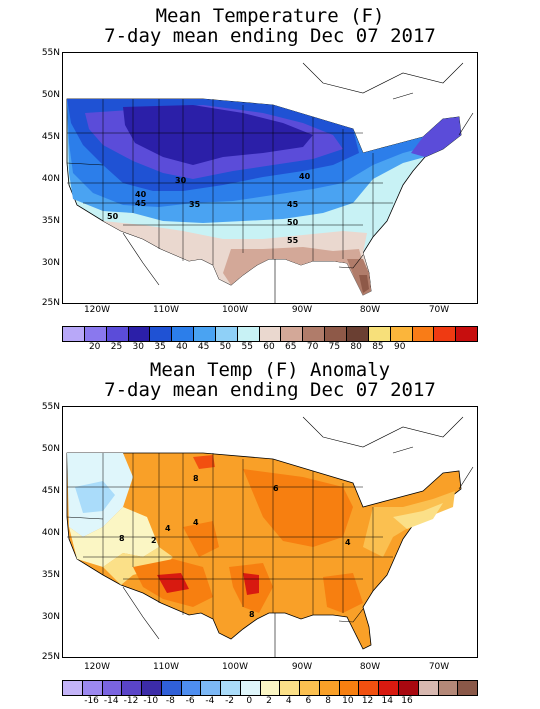 The height and width of the screenshot is (709, 540). Describe the element at coordinates (418, 516) in the screenshot. I see `zone-2-4-ne` at that location.